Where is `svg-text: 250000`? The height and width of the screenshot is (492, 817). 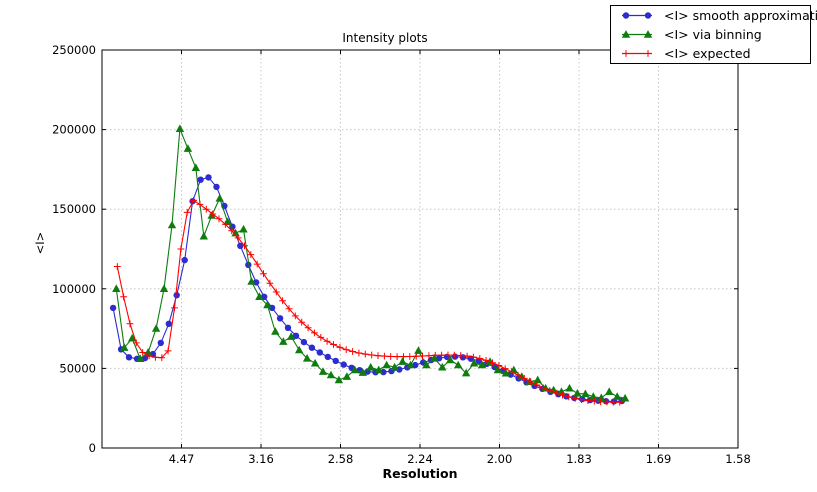 svg-text: 250000 is located at coordinates (74, 50).